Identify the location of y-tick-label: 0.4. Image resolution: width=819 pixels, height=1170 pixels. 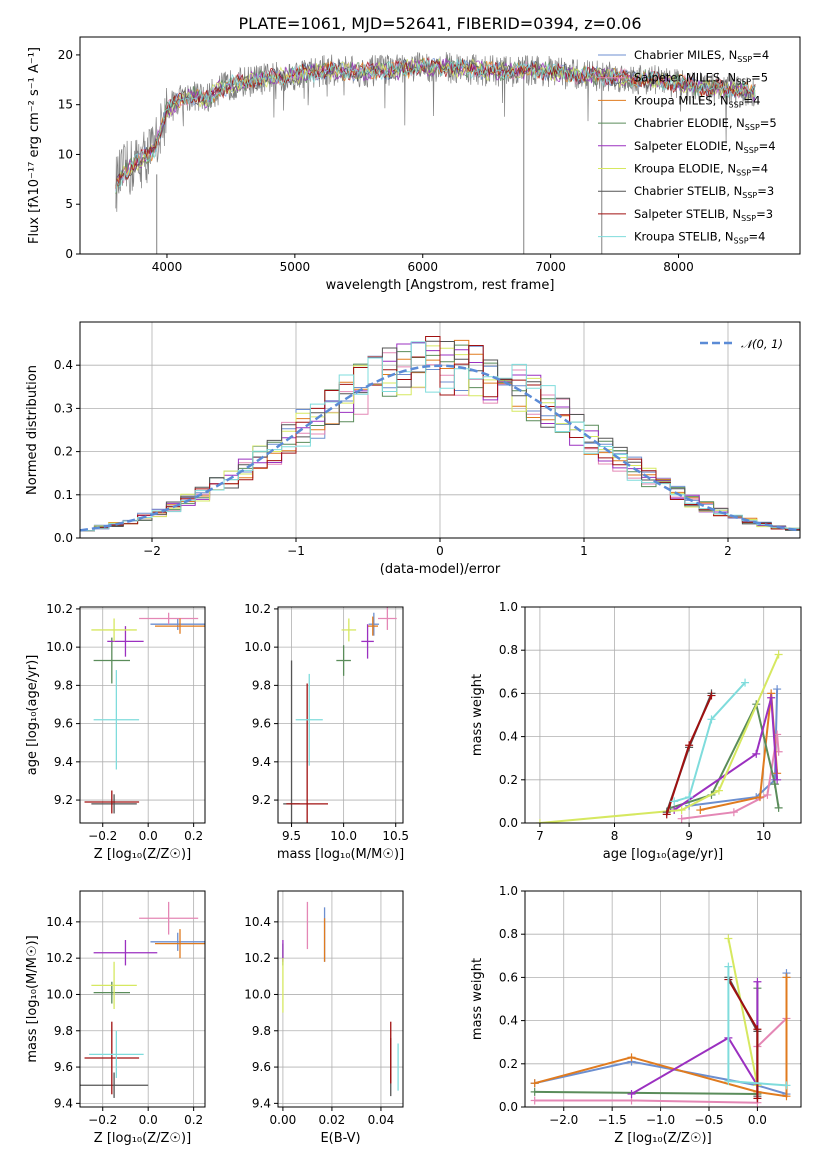
(508, 1021).